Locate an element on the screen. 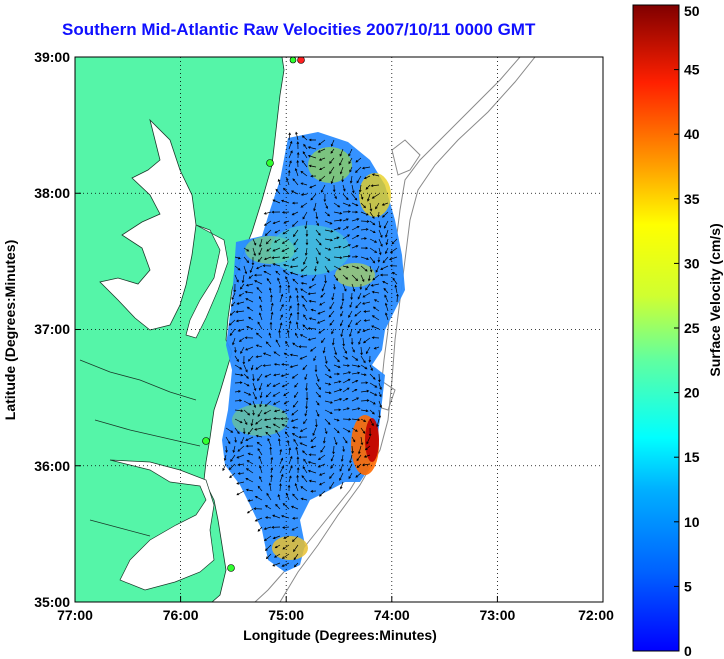  colorbar-tick-label: 10 is located at coordinates (692, 522).